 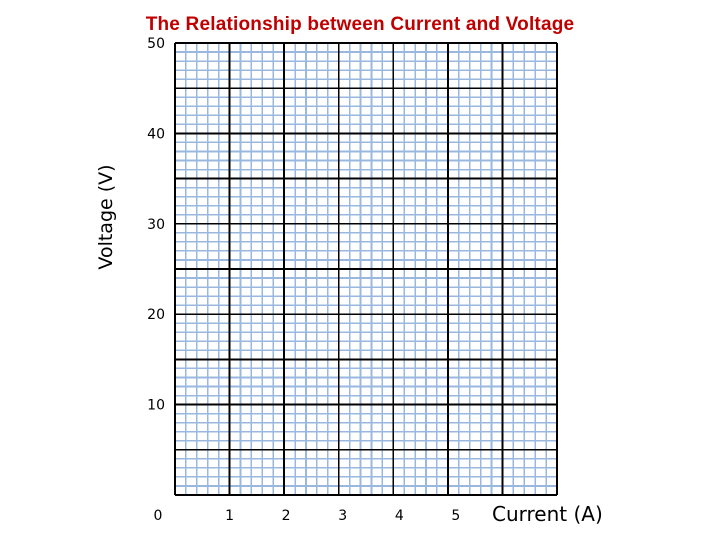 I want to click on y-tick-label: 50, so click(x=156, y=44).